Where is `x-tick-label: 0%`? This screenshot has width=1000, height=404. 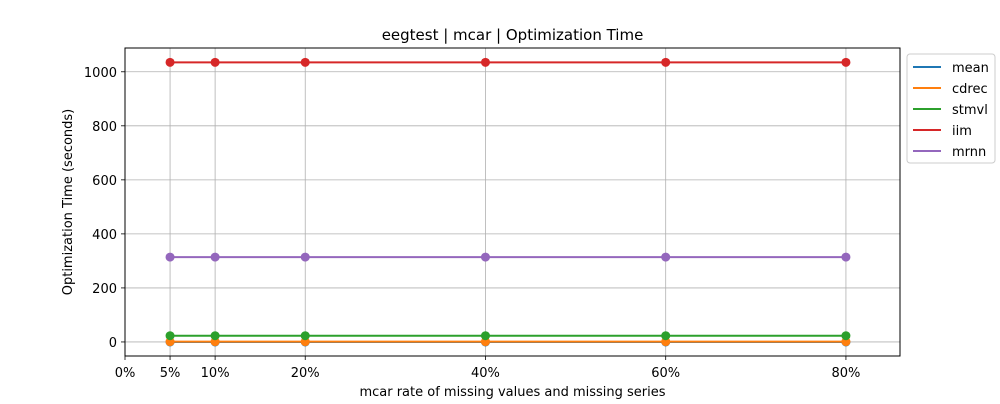
x-tick-label: 0% is located at coordinates (125, 373).